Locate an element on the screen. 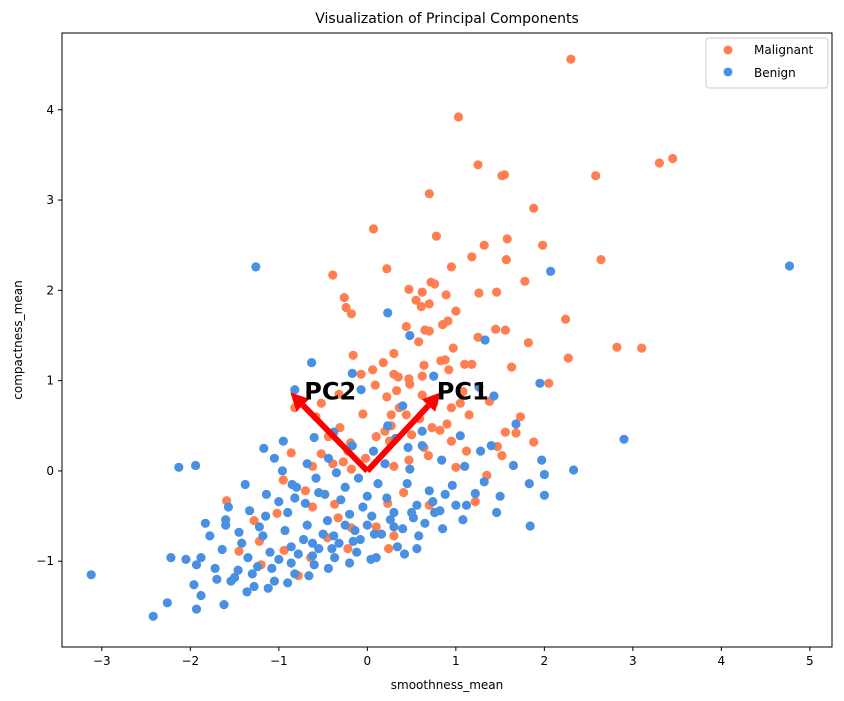  x-tick-label: 5 is located at coordinates (810, 661).